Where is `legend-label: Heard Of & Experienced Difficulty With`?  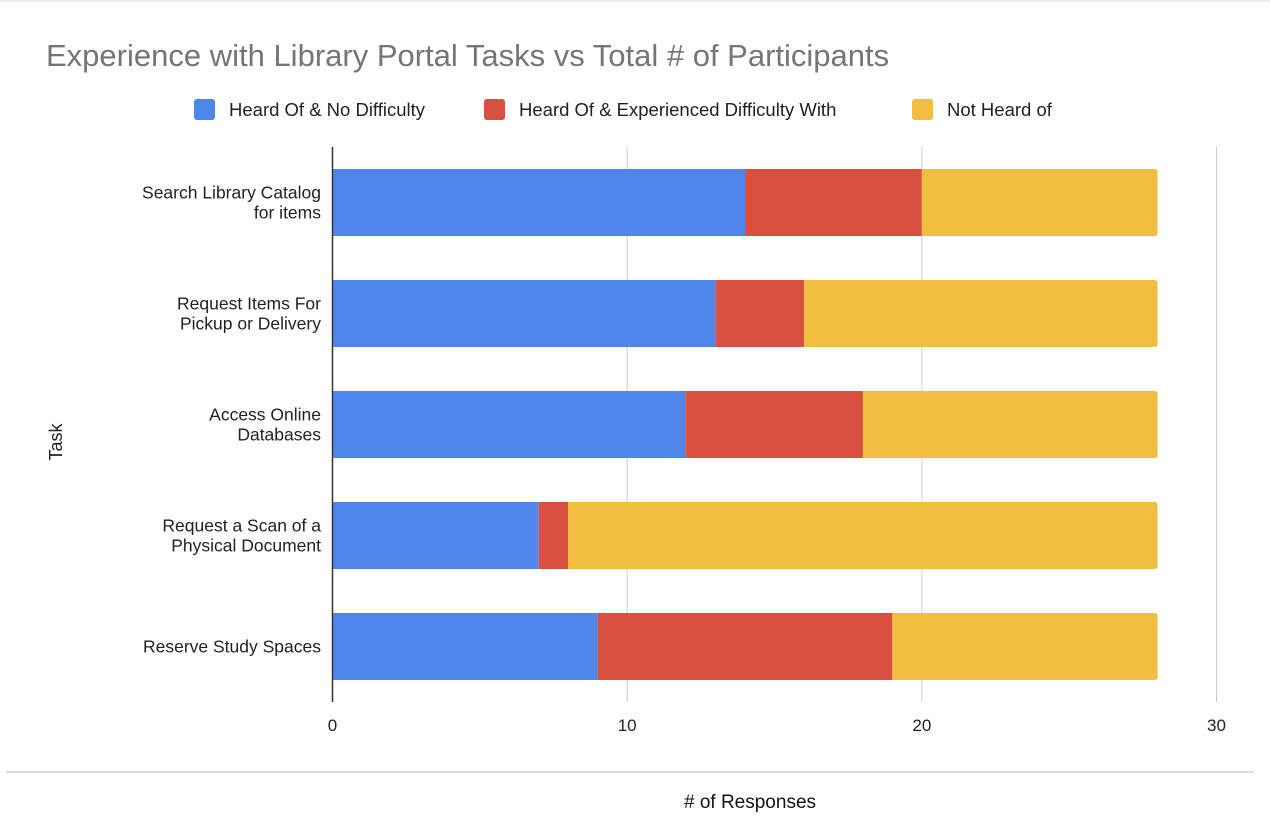
legend-label: Heard Of & Experienced Difficulty With is located at coordinates (677, 109).